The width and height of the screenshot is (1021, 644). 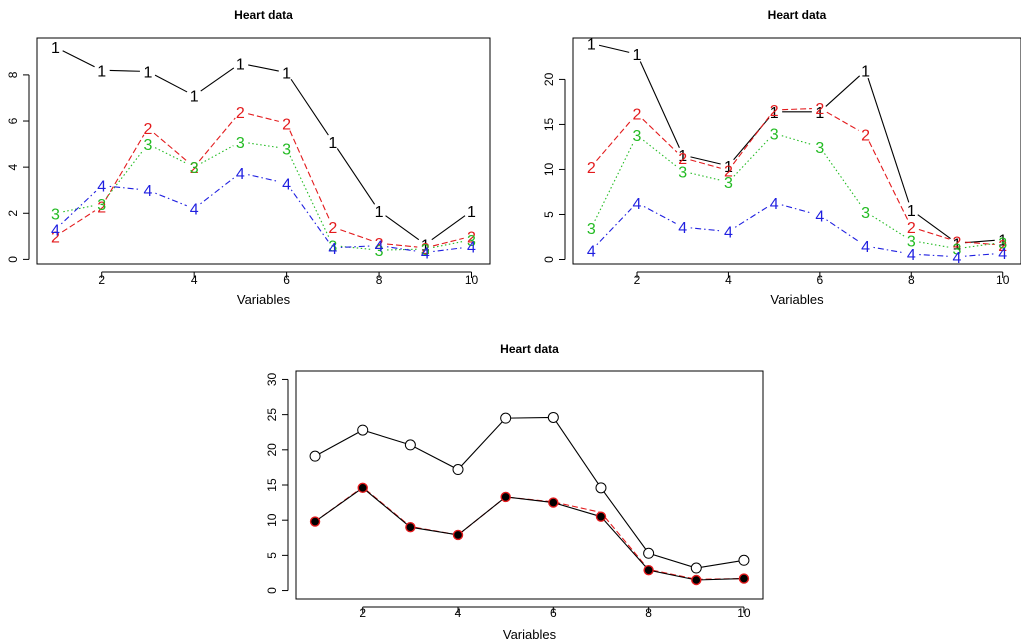 What do you see at coordinates (13, 120) in the screenshot?
I see `y-tick-label: 6` at bounding box center [13, 120].